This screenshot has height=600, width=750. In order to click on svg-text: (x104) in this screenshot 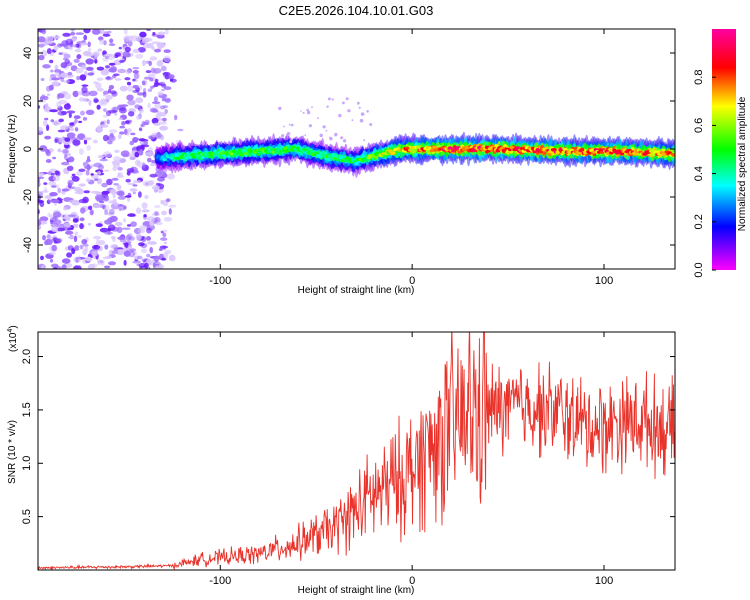, I will do `click(13, 338)`.